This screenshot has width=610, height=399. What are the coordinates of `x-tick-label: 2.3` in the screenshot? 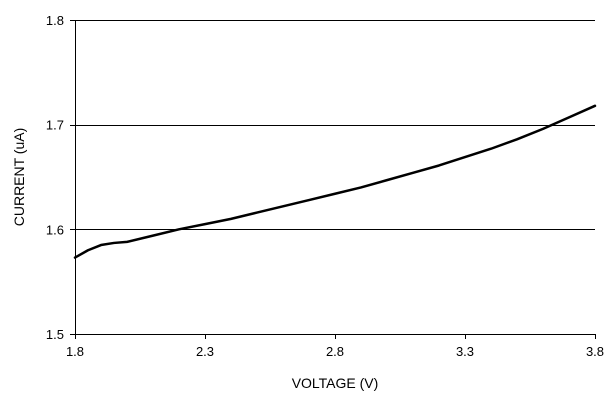 It's located at (205, 351).